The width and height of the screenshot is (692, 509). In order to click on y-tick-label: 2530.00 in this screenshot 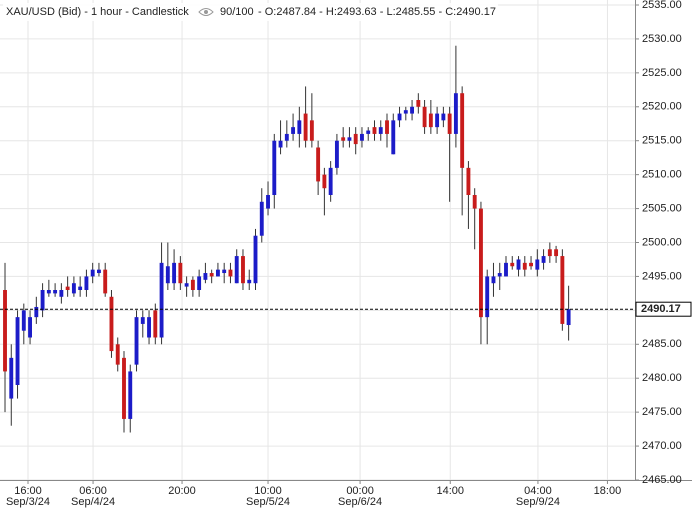, I will do `click(662, 39)`.